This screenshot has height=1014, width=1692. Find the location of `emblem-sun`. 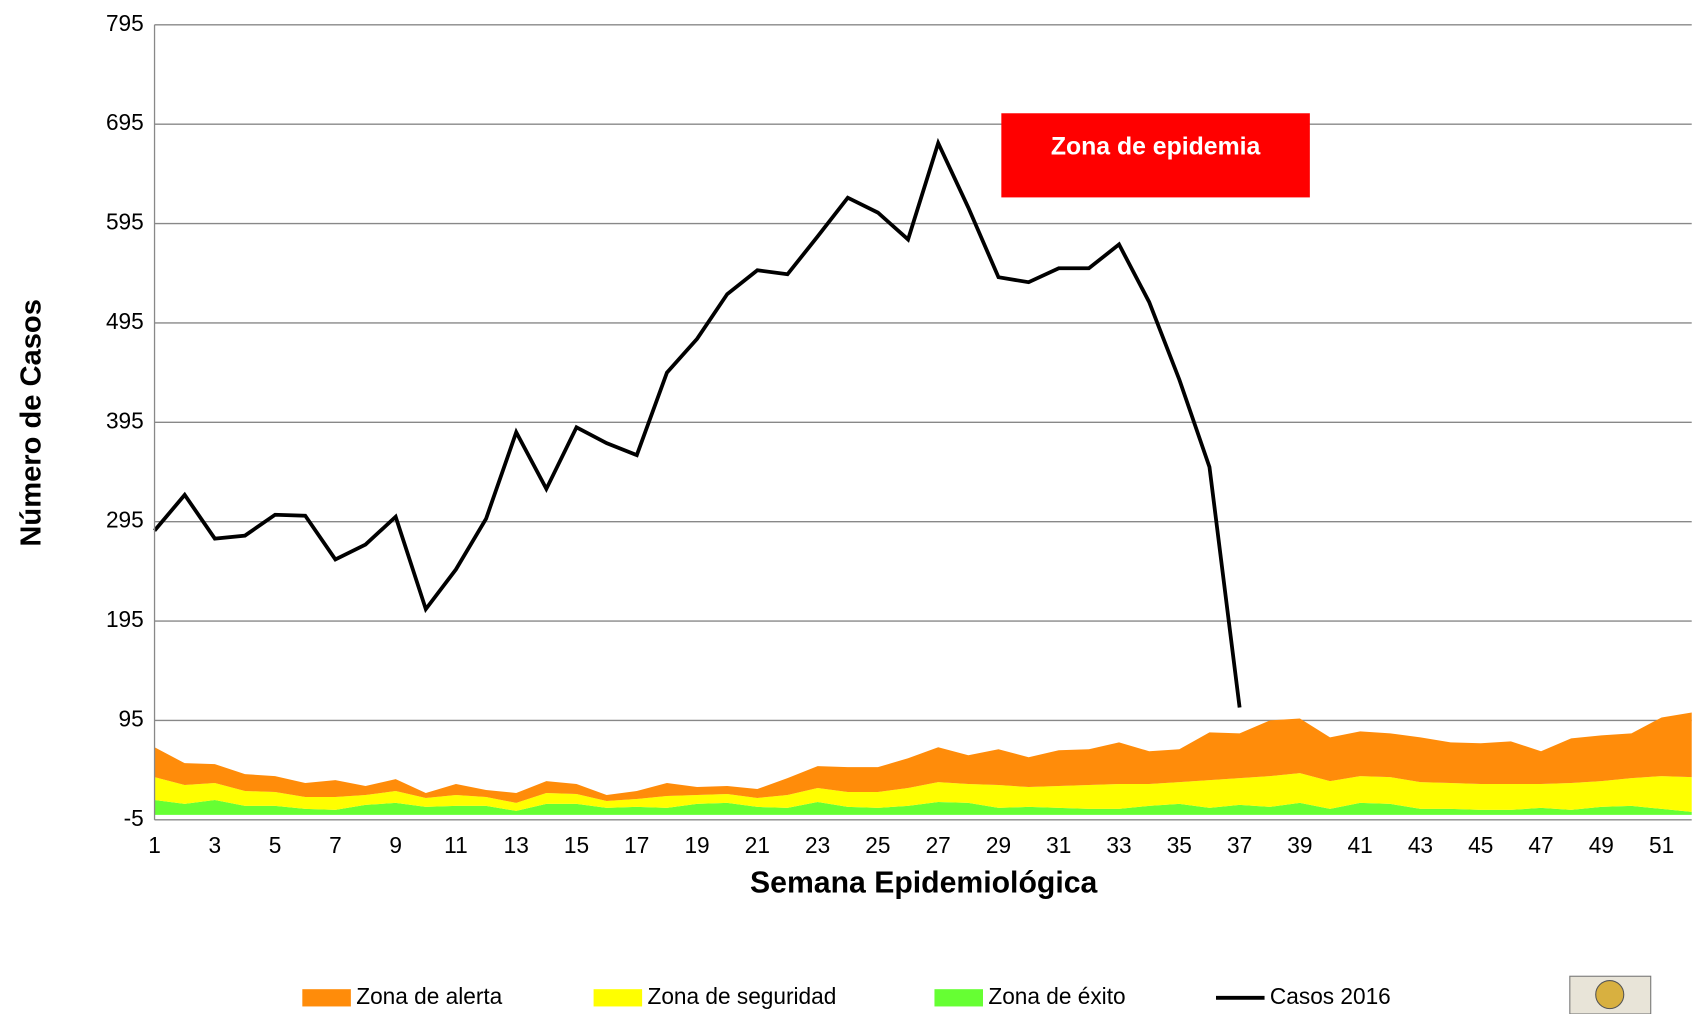

emblem-sun is located at coordinates (1610, 995).